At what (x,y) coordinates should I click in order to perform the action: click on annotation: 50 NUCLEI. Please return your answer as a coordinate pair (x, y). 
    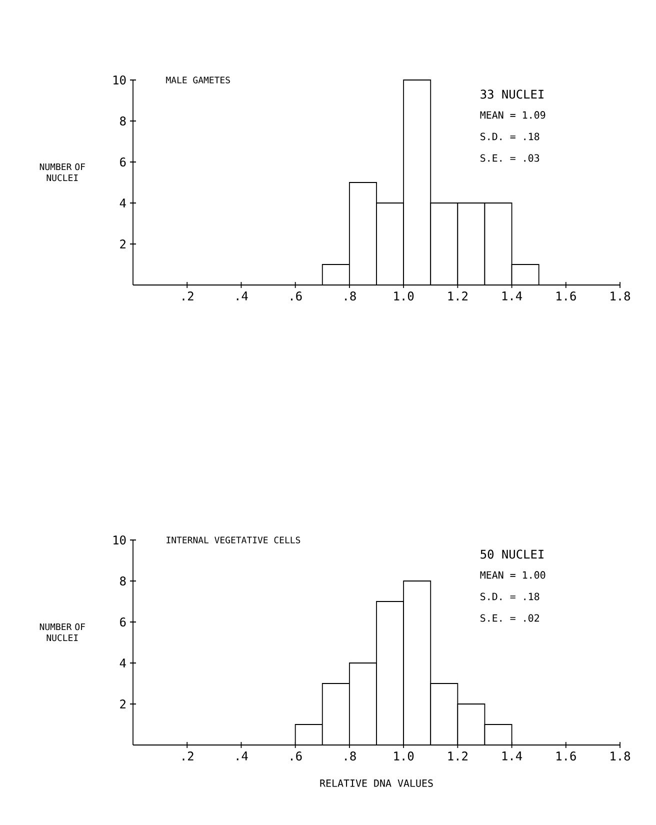
    Looking at the image, I should click on (512, 554).